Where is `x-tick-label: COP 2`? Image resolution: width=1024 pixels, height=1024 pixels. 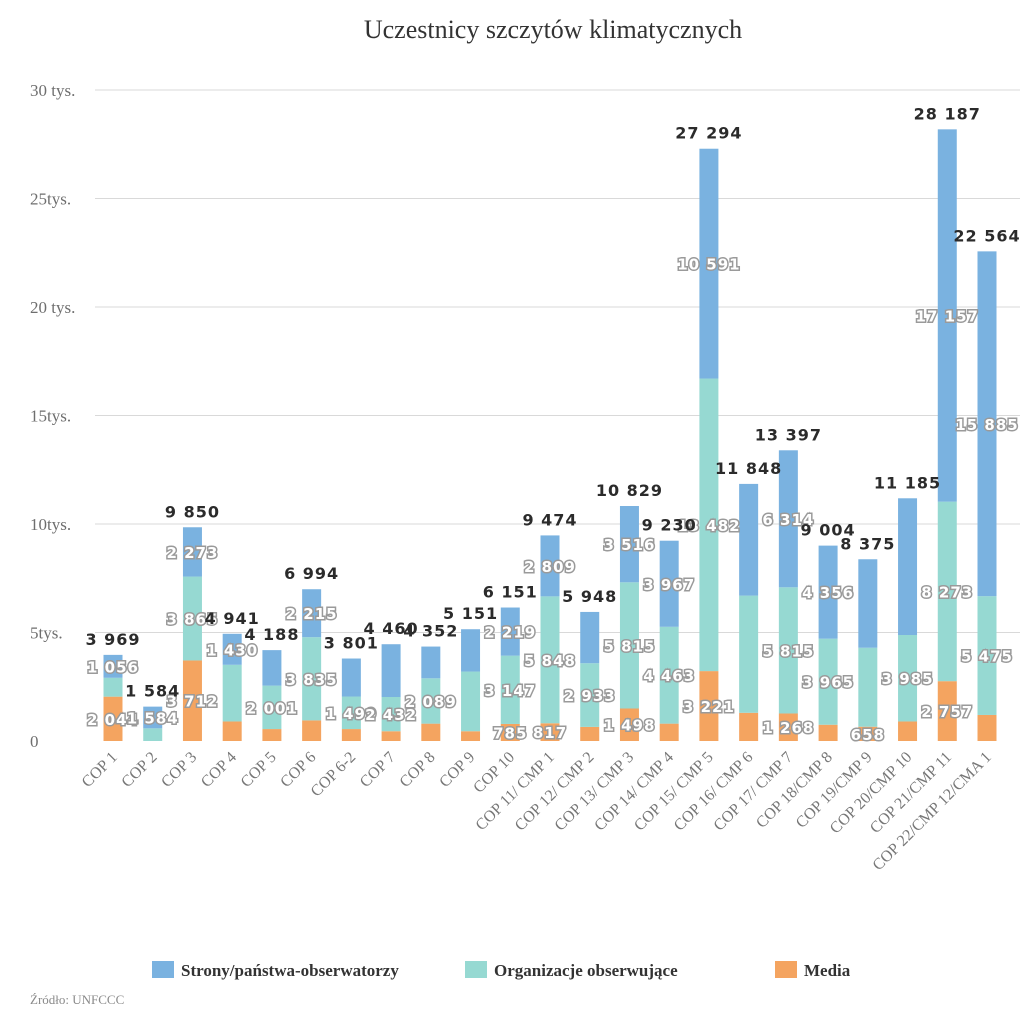
x-tick-label: COP 2 is located at coordinates (139, 770).